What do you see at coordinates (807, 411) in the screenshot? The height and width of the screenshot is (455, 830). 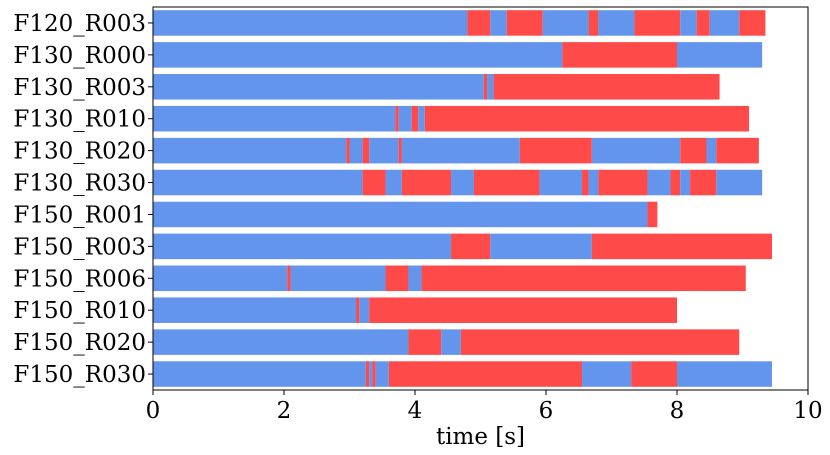 I see `x-tick-label: 10` at bounding box center [807, 411].